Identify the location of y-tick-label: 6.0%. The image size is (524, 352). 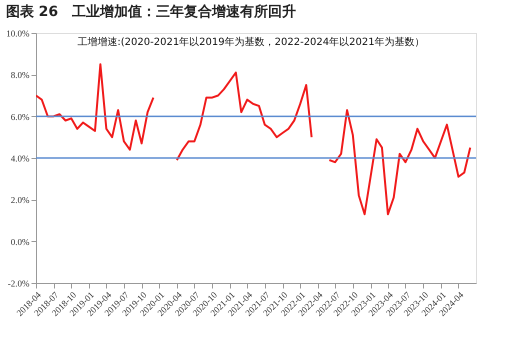
(20, 117).